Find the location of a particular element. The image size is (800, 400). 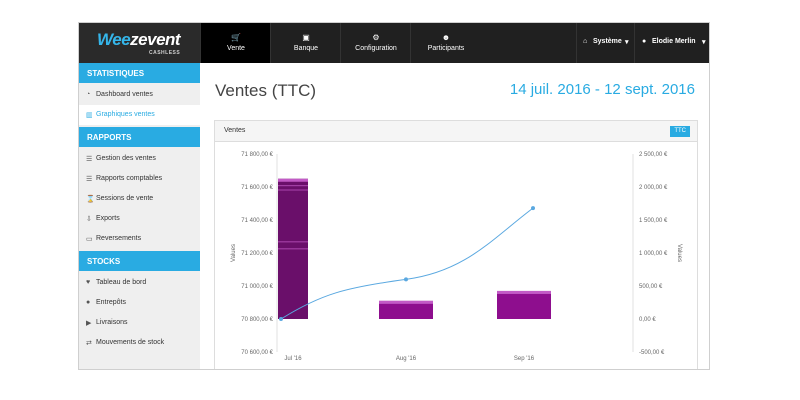

sidebar-item-rapports-comptables: ☰ Rapports comptables is located at coordinates (139, 179).